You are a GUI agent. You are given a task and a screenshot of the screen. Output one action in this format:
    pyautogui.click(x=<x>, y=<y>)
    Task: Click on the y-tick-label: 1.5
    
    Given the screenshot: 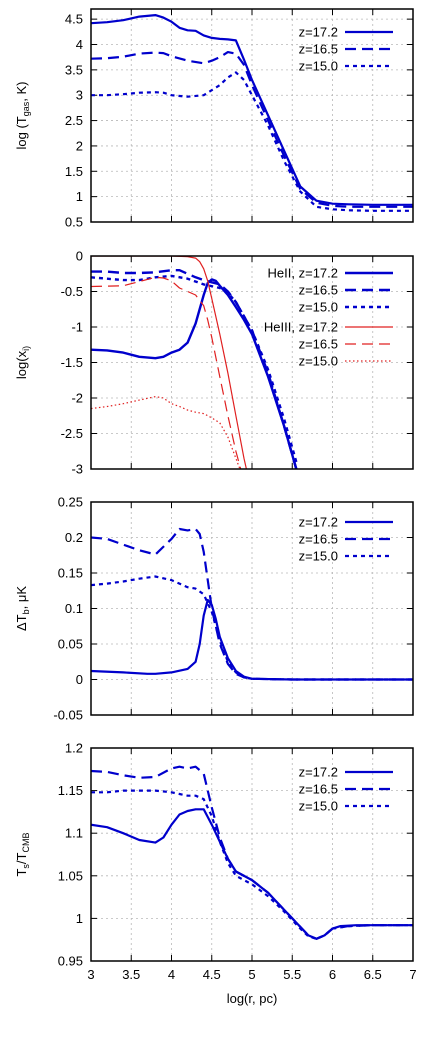 What is the action you would take?
    pyautogui.click(x=74, y=171)
    